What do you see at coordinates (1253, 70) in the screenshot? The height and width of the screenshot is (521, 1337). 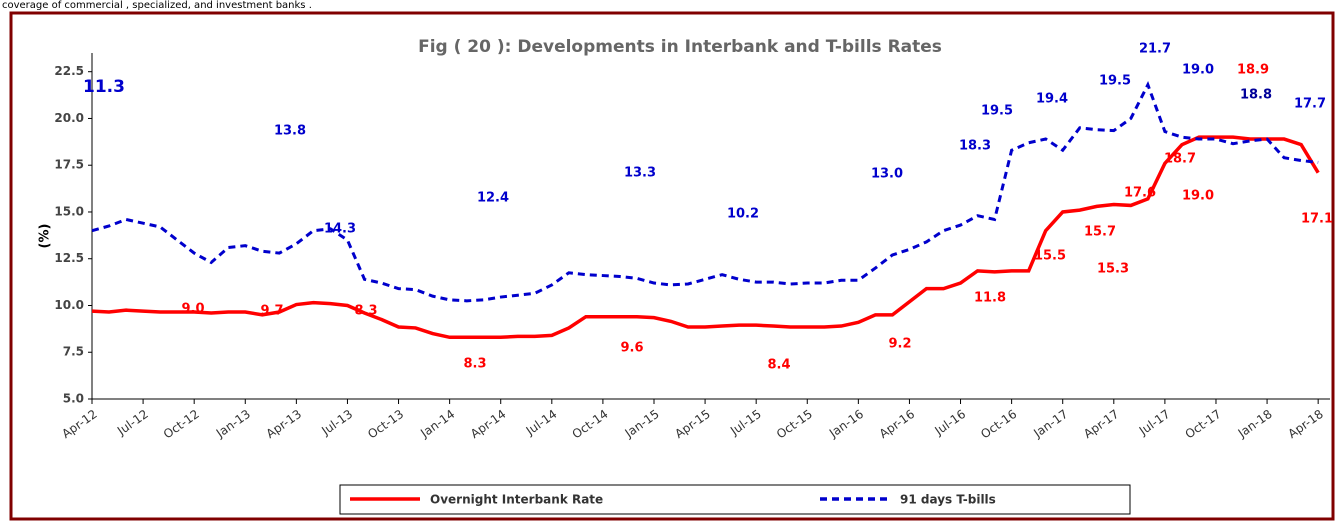 I see `annotation: 18.9` at bounding box center [1253, 70].